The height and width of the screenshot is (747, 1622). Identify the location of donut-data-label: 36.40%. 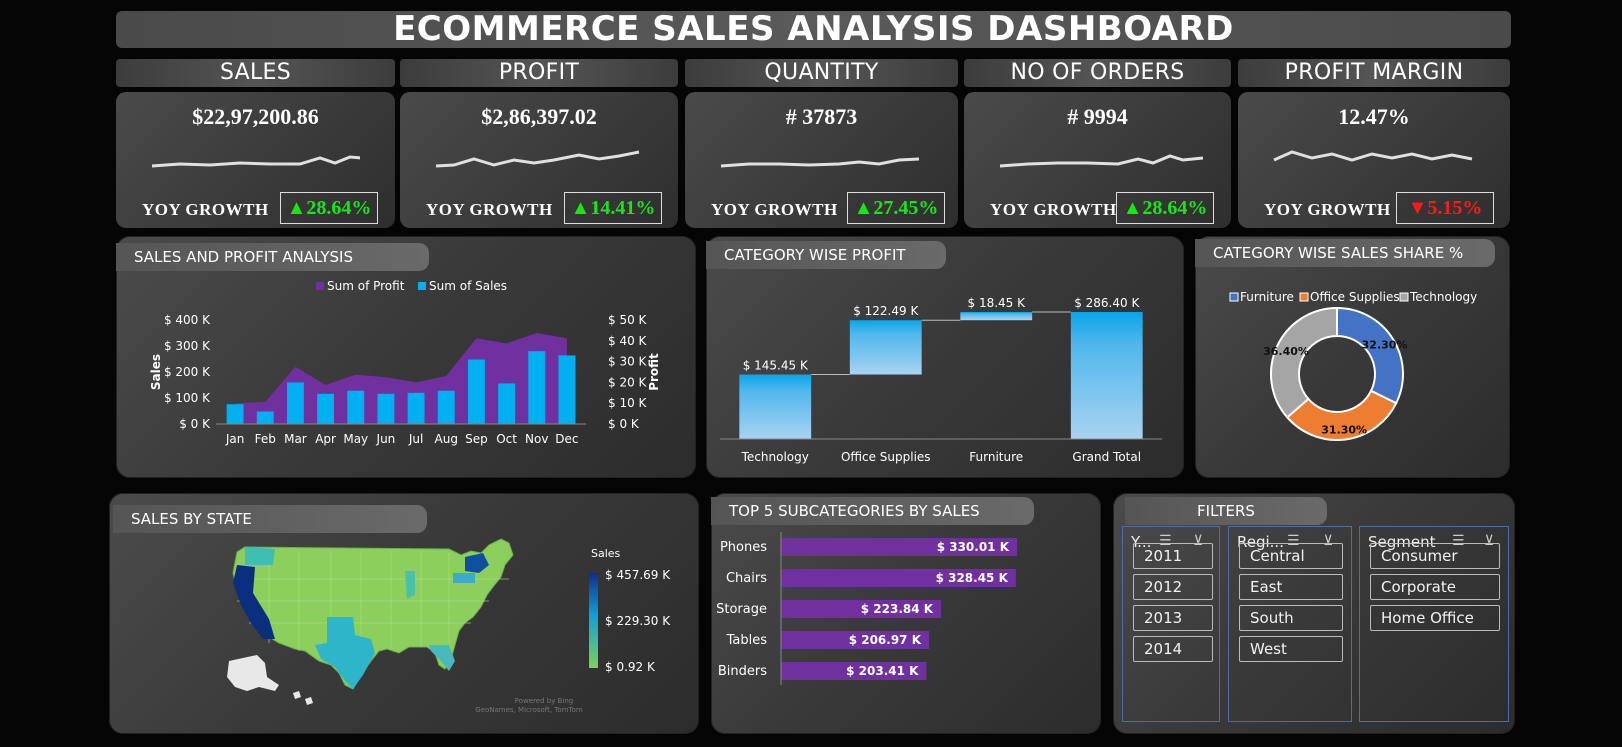
(1286, 351).